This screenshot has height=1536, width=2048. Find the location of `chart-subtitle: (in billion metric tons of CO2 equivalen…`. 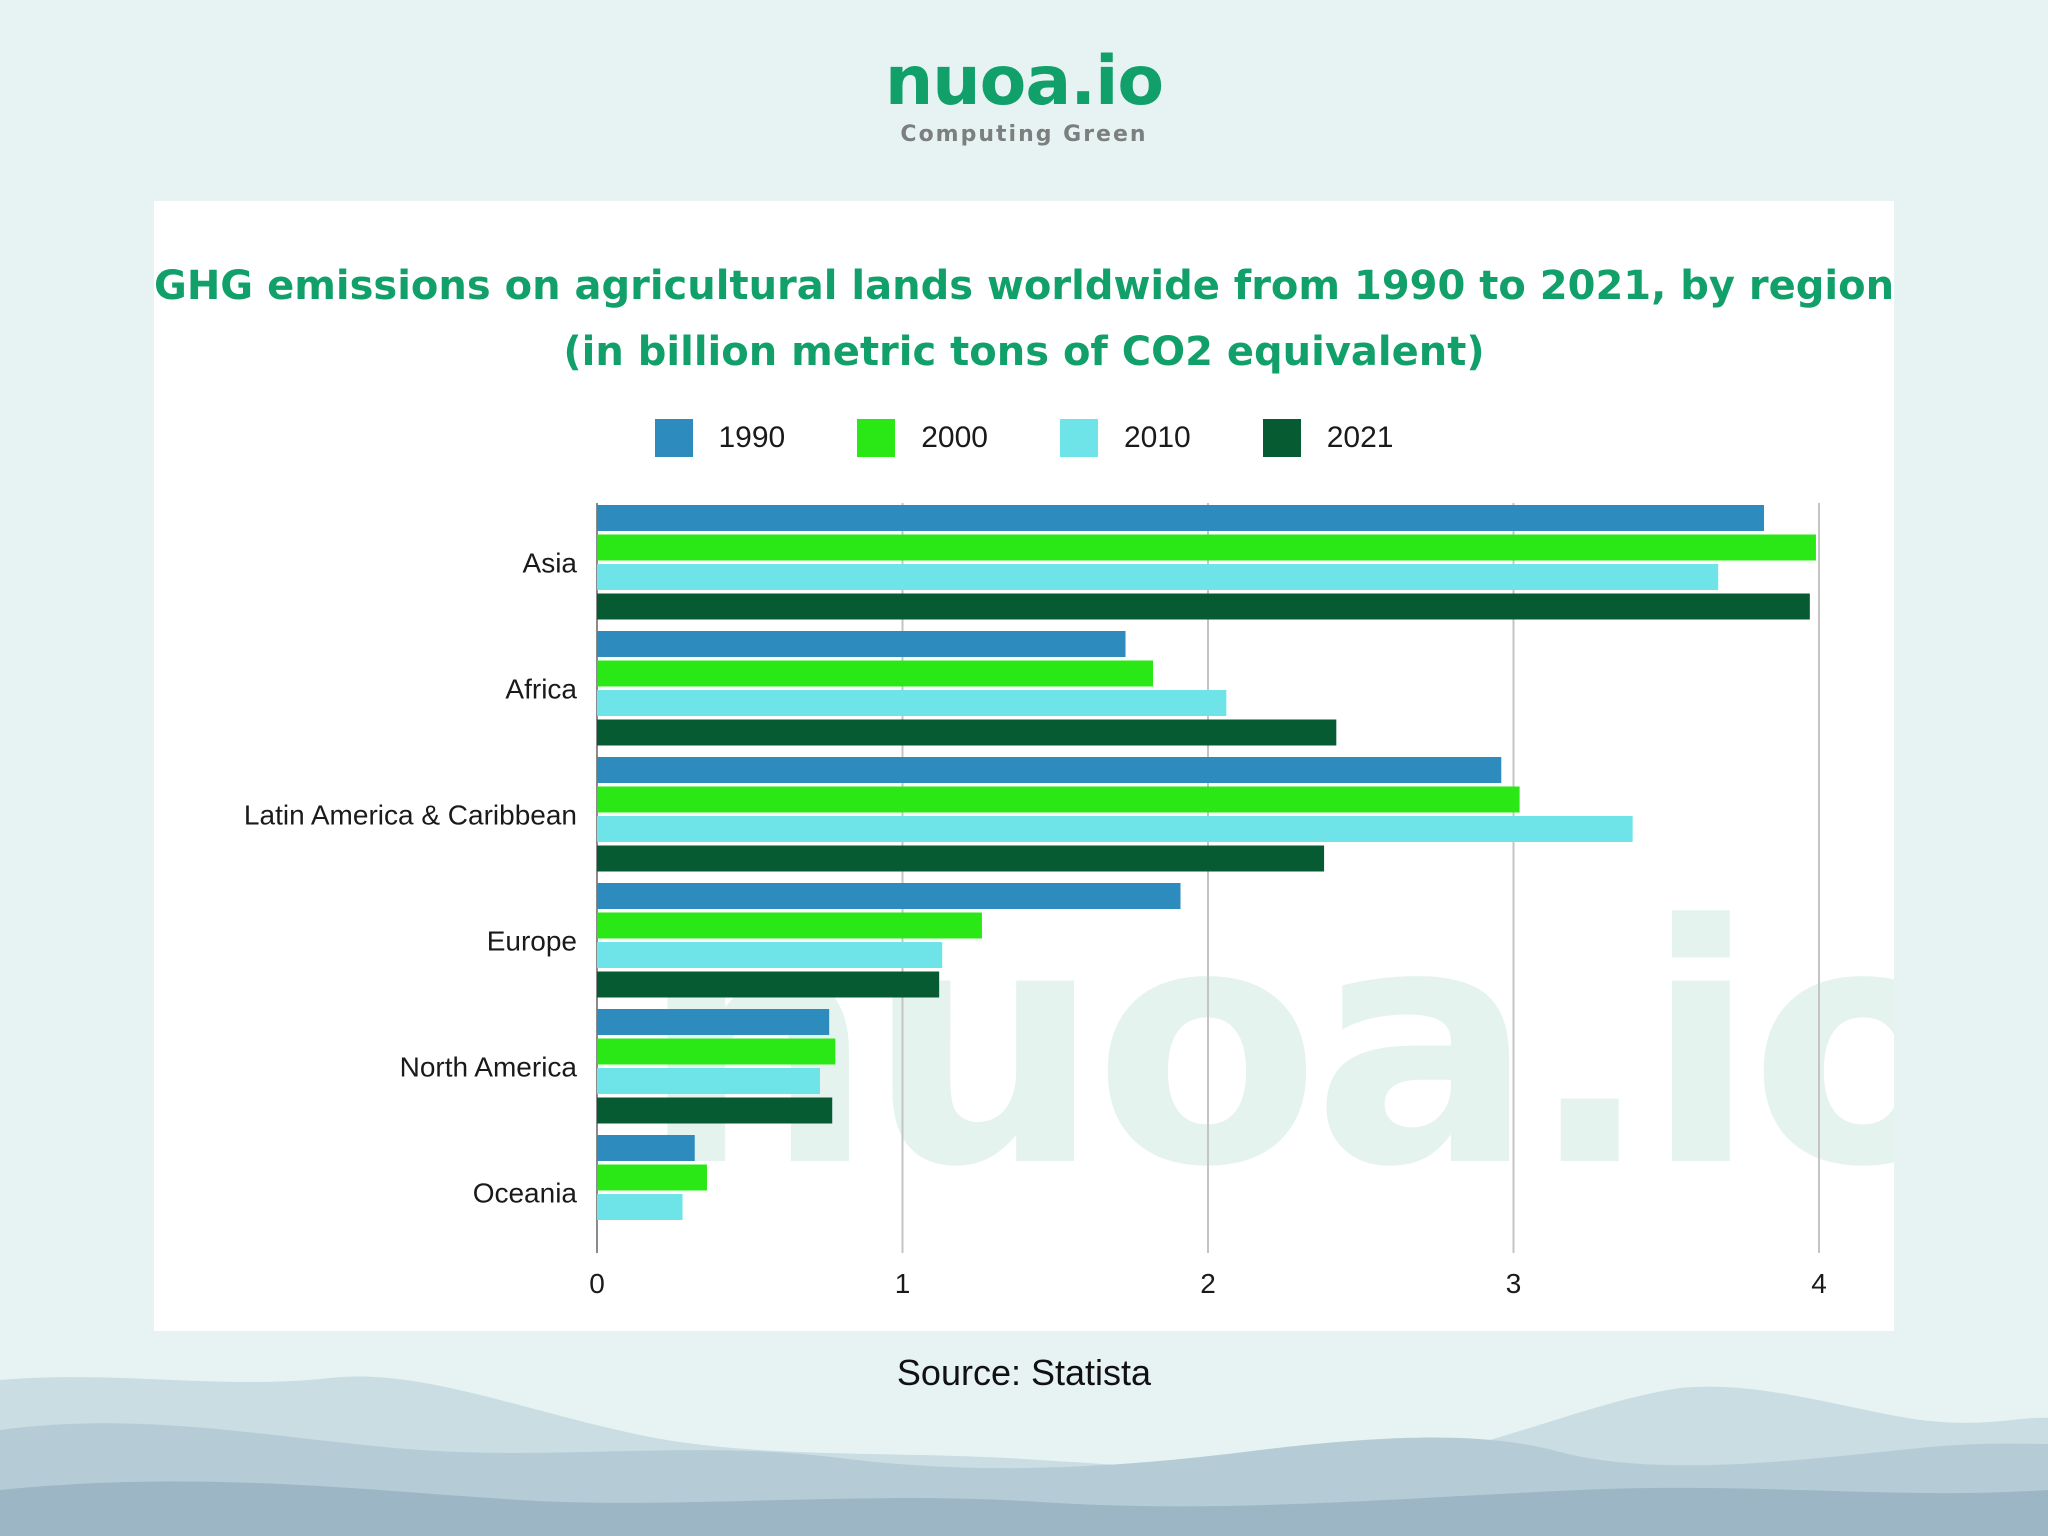

chart-subtitle: (in billion metric tons of CO2 equivalen… is located at coordinates (1024, 352).